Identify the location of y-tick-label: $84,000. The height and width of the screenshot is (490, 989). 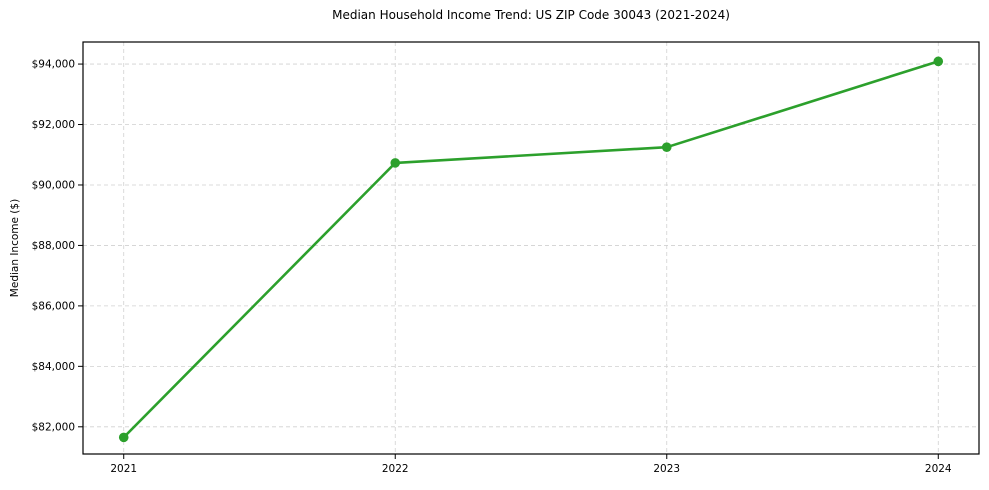
(53, 367).